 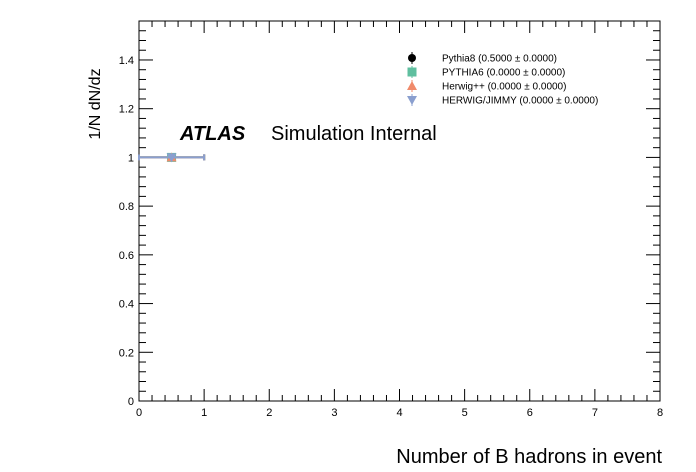 What do you see at coordinates (204, 413) in the screenshot?
I see `x-tick-label: 1` at bounding box center [204, 413].